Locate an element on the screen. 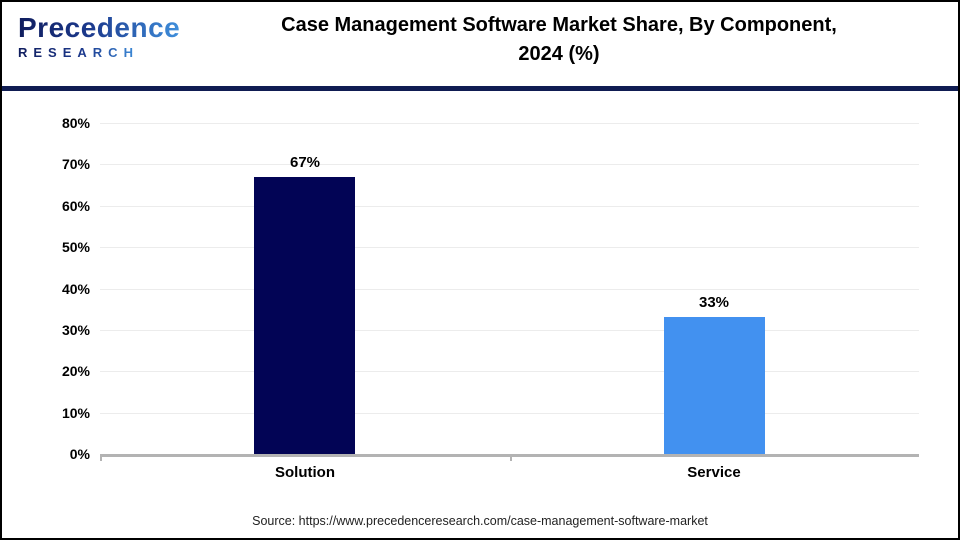 The height and width of the screenshot is (540, 960). x-axis-category-label-solution: Solution is located at coordinates (305, 472).